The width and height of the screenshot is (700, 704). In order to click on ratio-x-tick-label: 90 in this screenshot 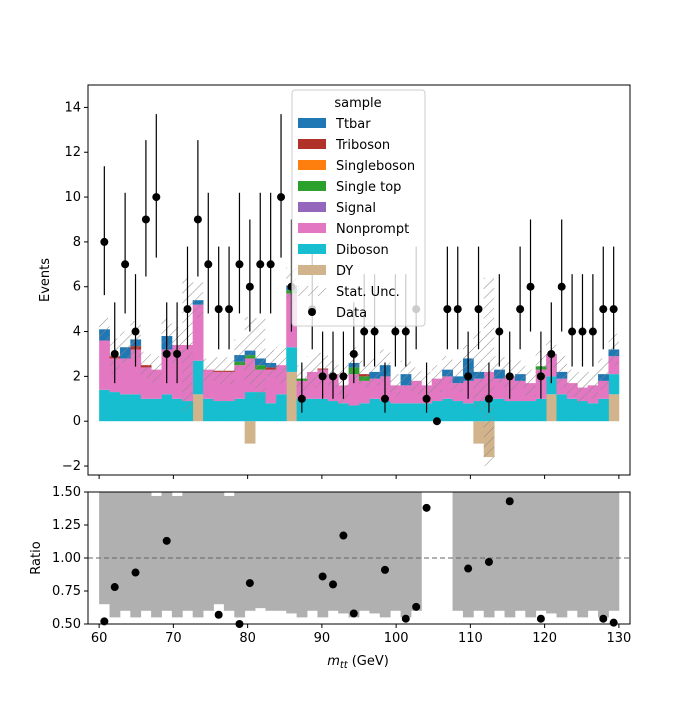, I will do `click(322, 638)`.